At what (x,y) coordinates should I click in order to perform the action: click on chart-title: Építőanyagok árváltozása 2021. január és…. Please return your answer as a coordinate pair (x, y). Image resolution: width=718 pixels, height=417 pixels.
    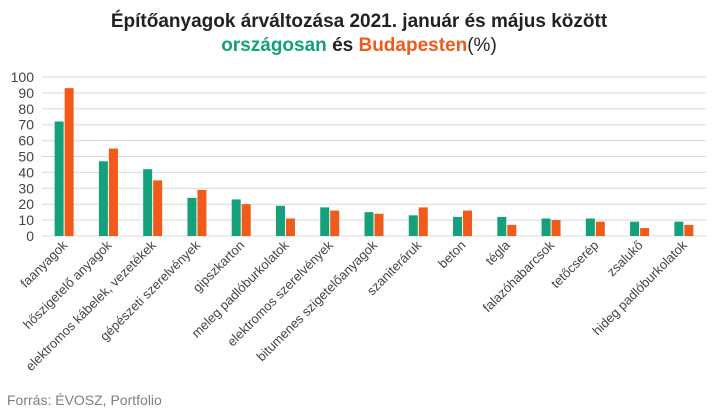
    Looking at the image, I should click on (359, 21).